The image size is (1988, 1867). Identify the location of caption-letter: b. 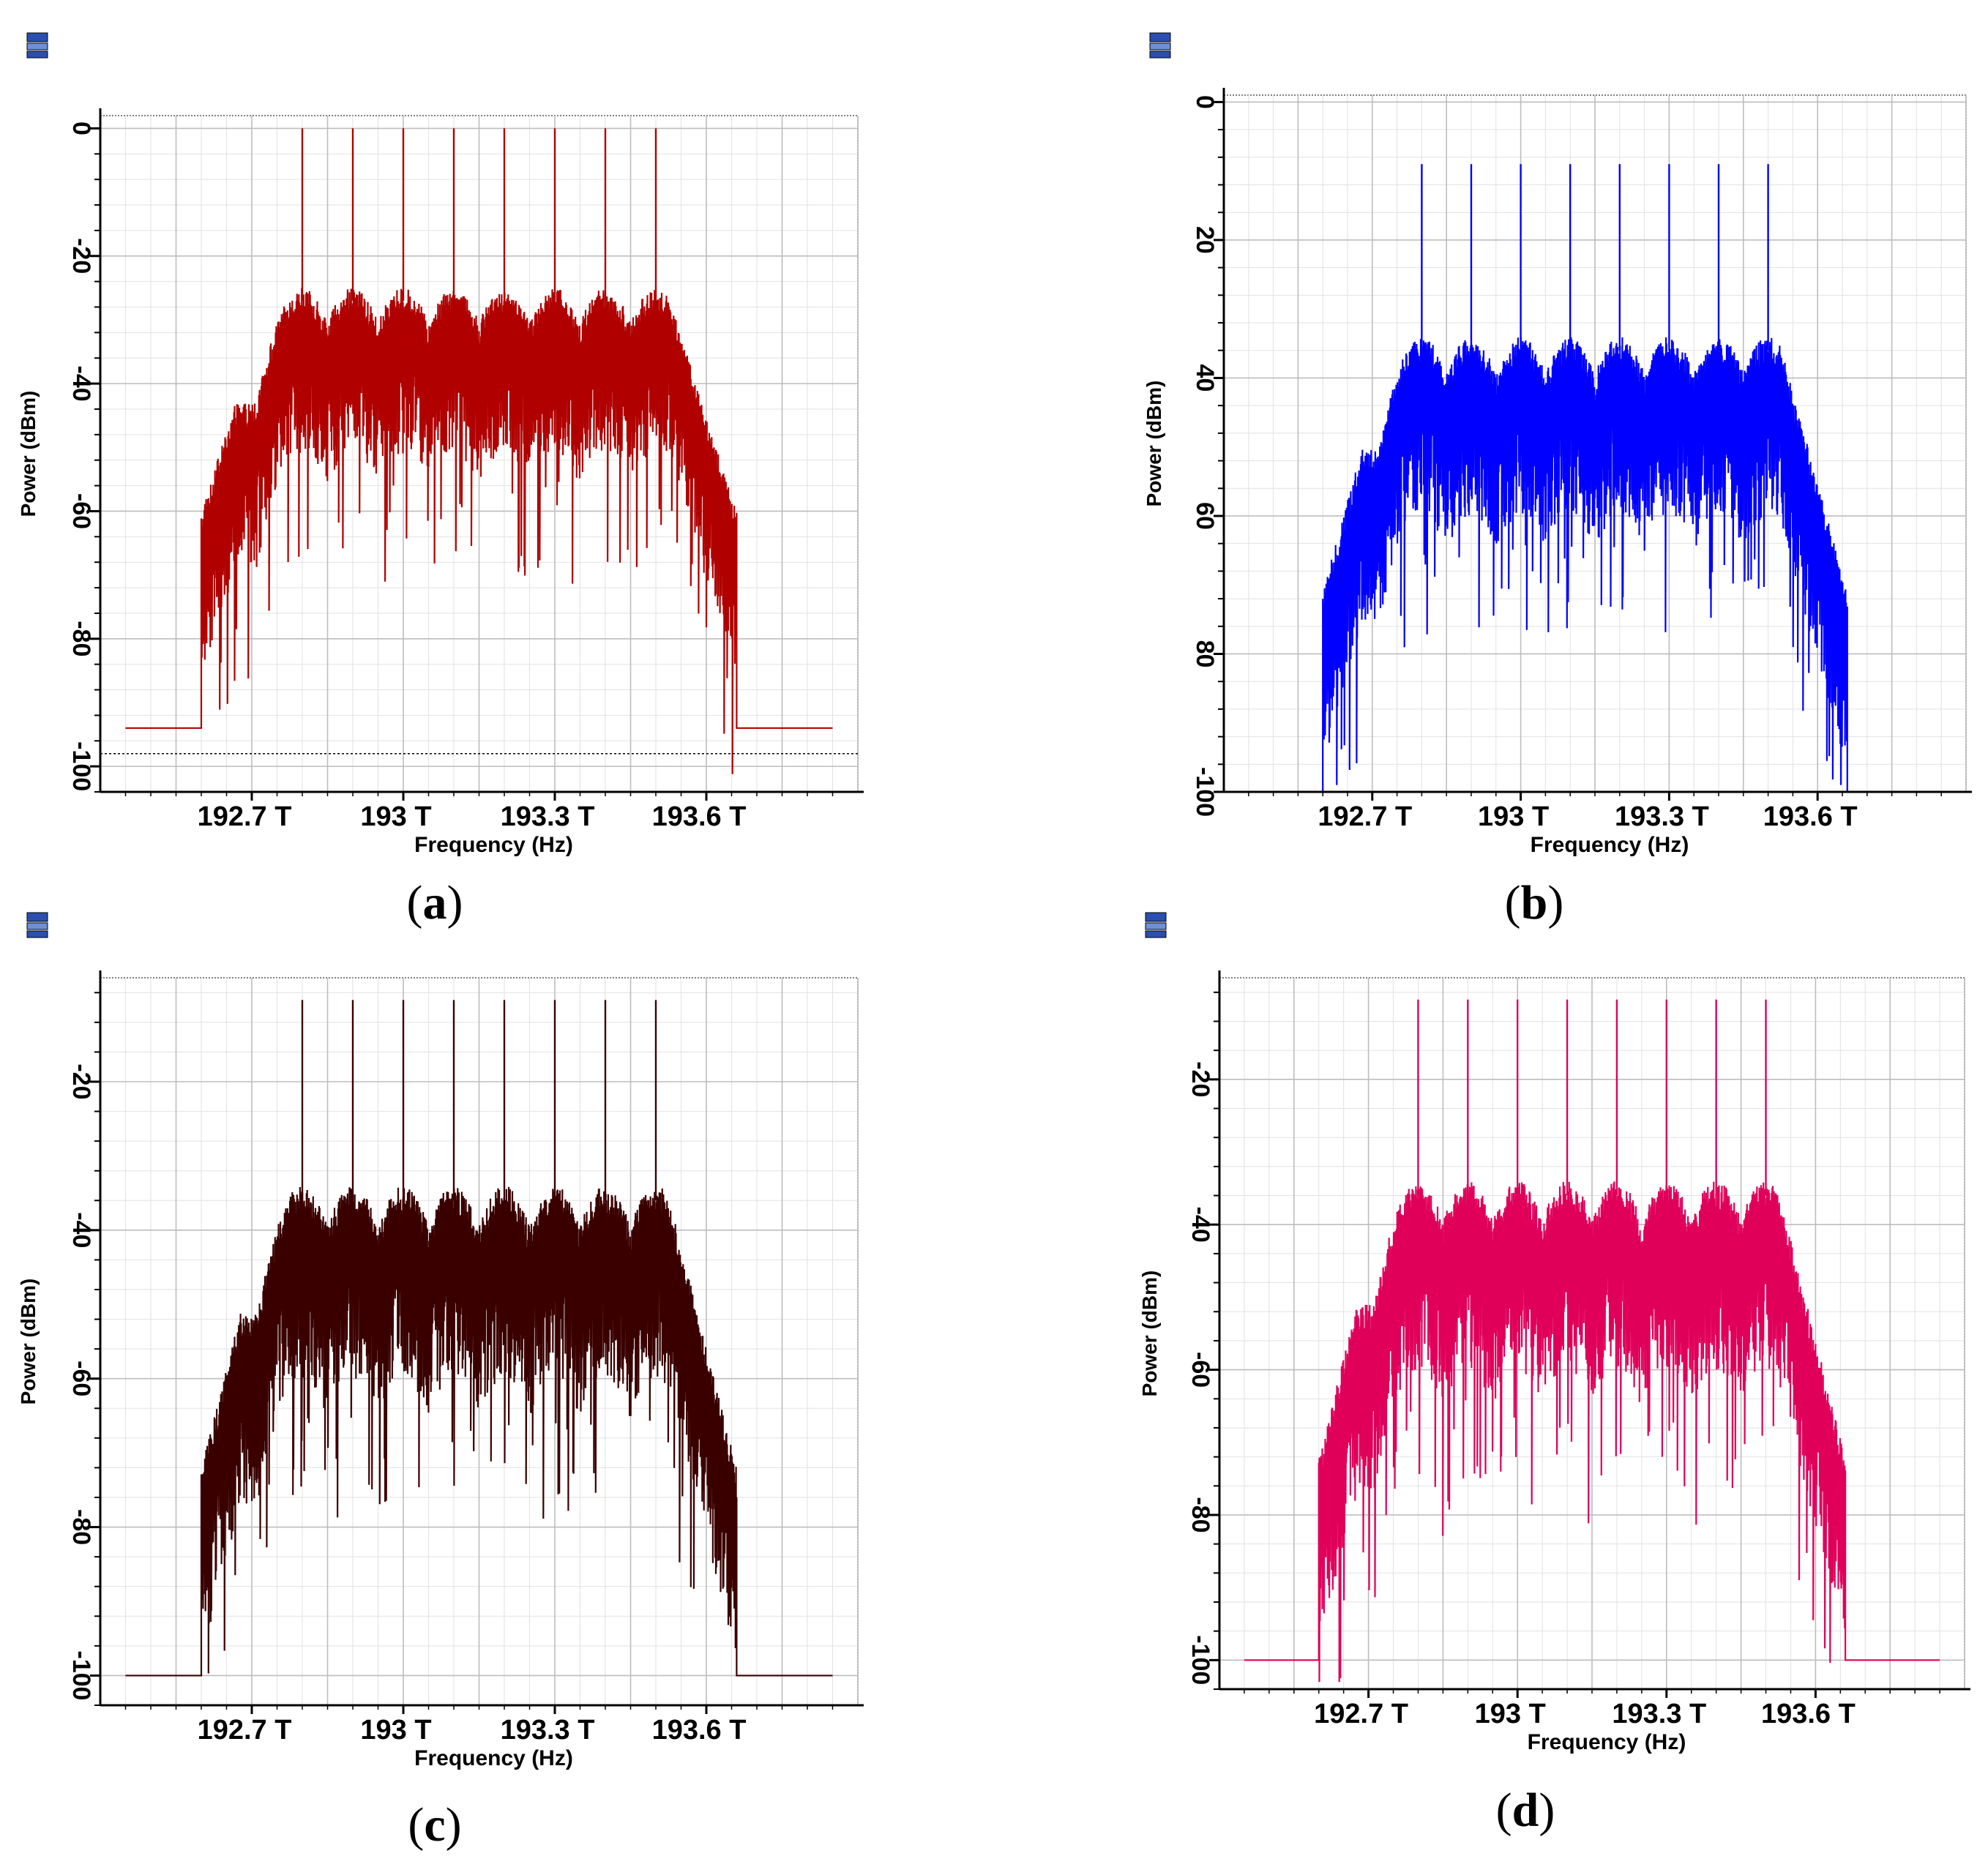
(1534, 903).